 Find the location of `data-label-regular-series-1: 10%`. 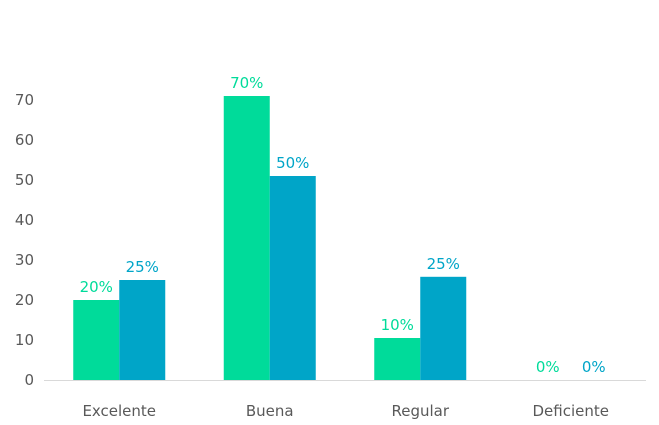

data-label-regular-series-1: 10% is located at coordinates (397, 325).